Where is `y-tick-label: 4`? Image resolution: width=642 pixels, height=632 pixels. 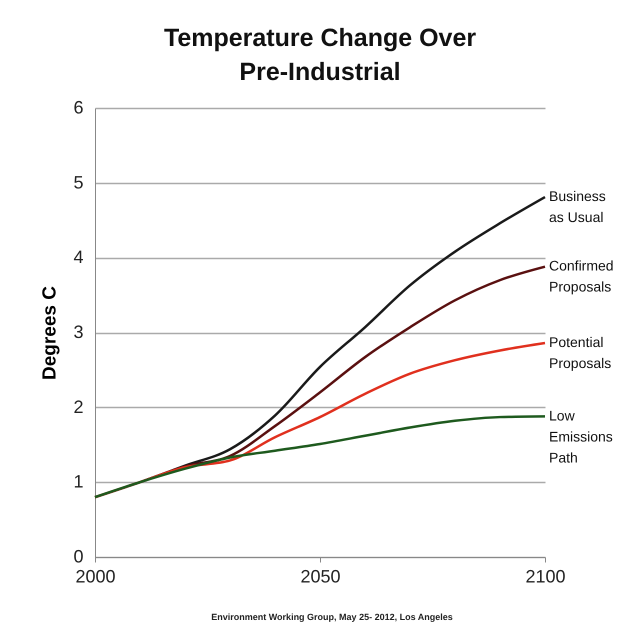 y-tick-label: 4 is located at coordinates (78, 257).